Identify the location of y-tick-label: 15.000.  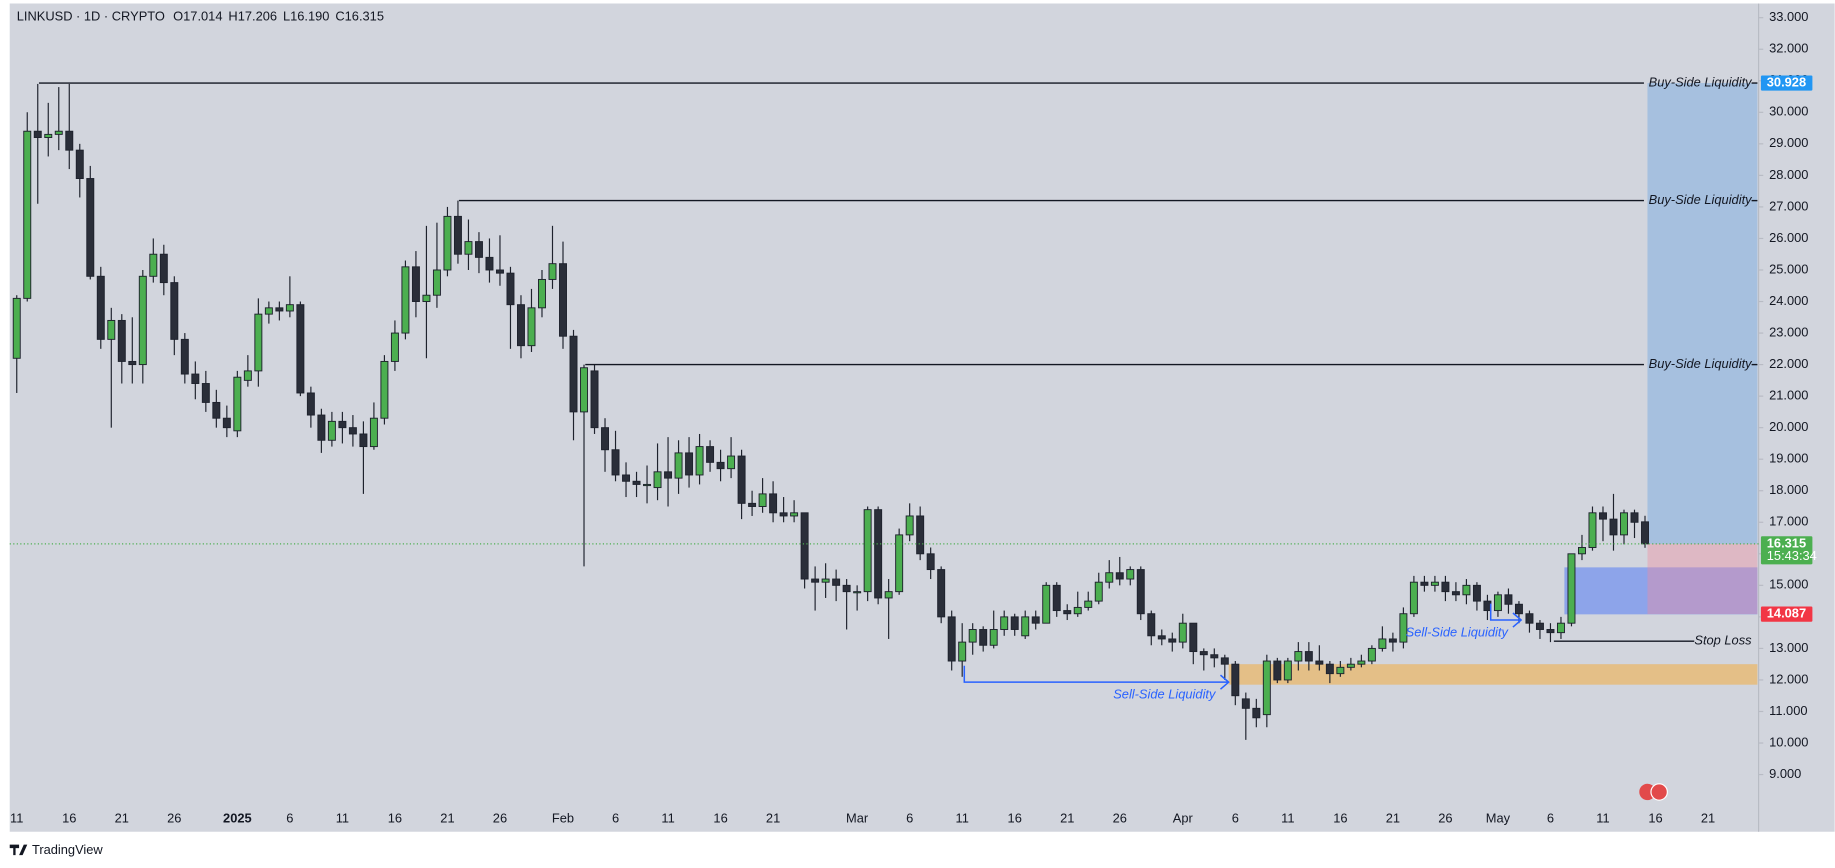
(1788, 584).